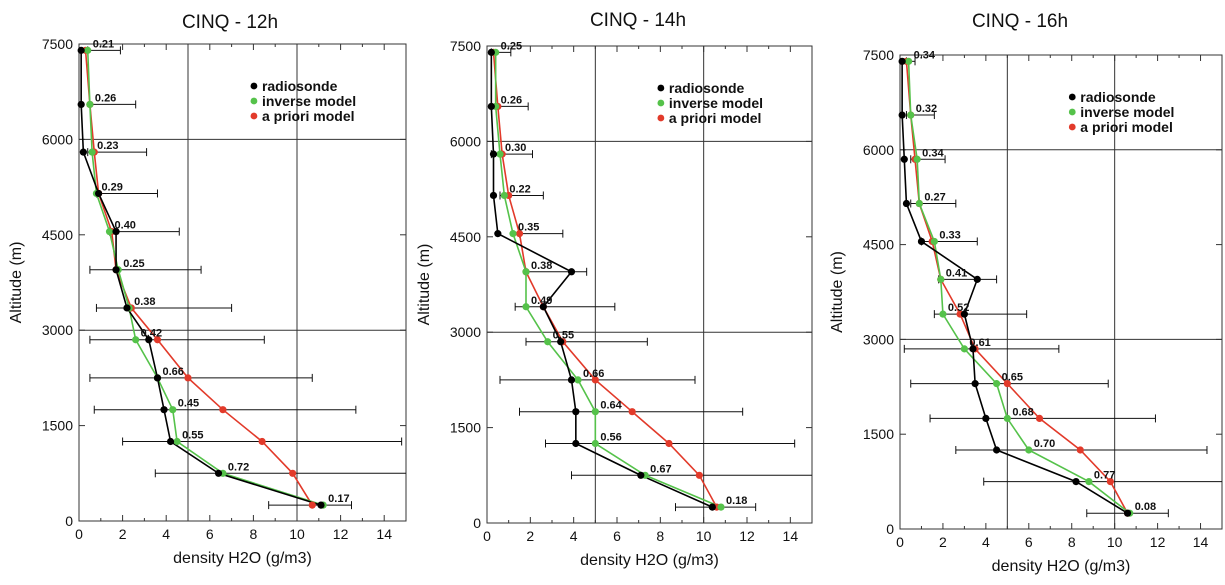 The width and height of the screenshot is (1225, 585). What do you see at coordinates (151, 334) in the screenshot?
I see `data-label: 0.42` at bounding box center [151, 334].